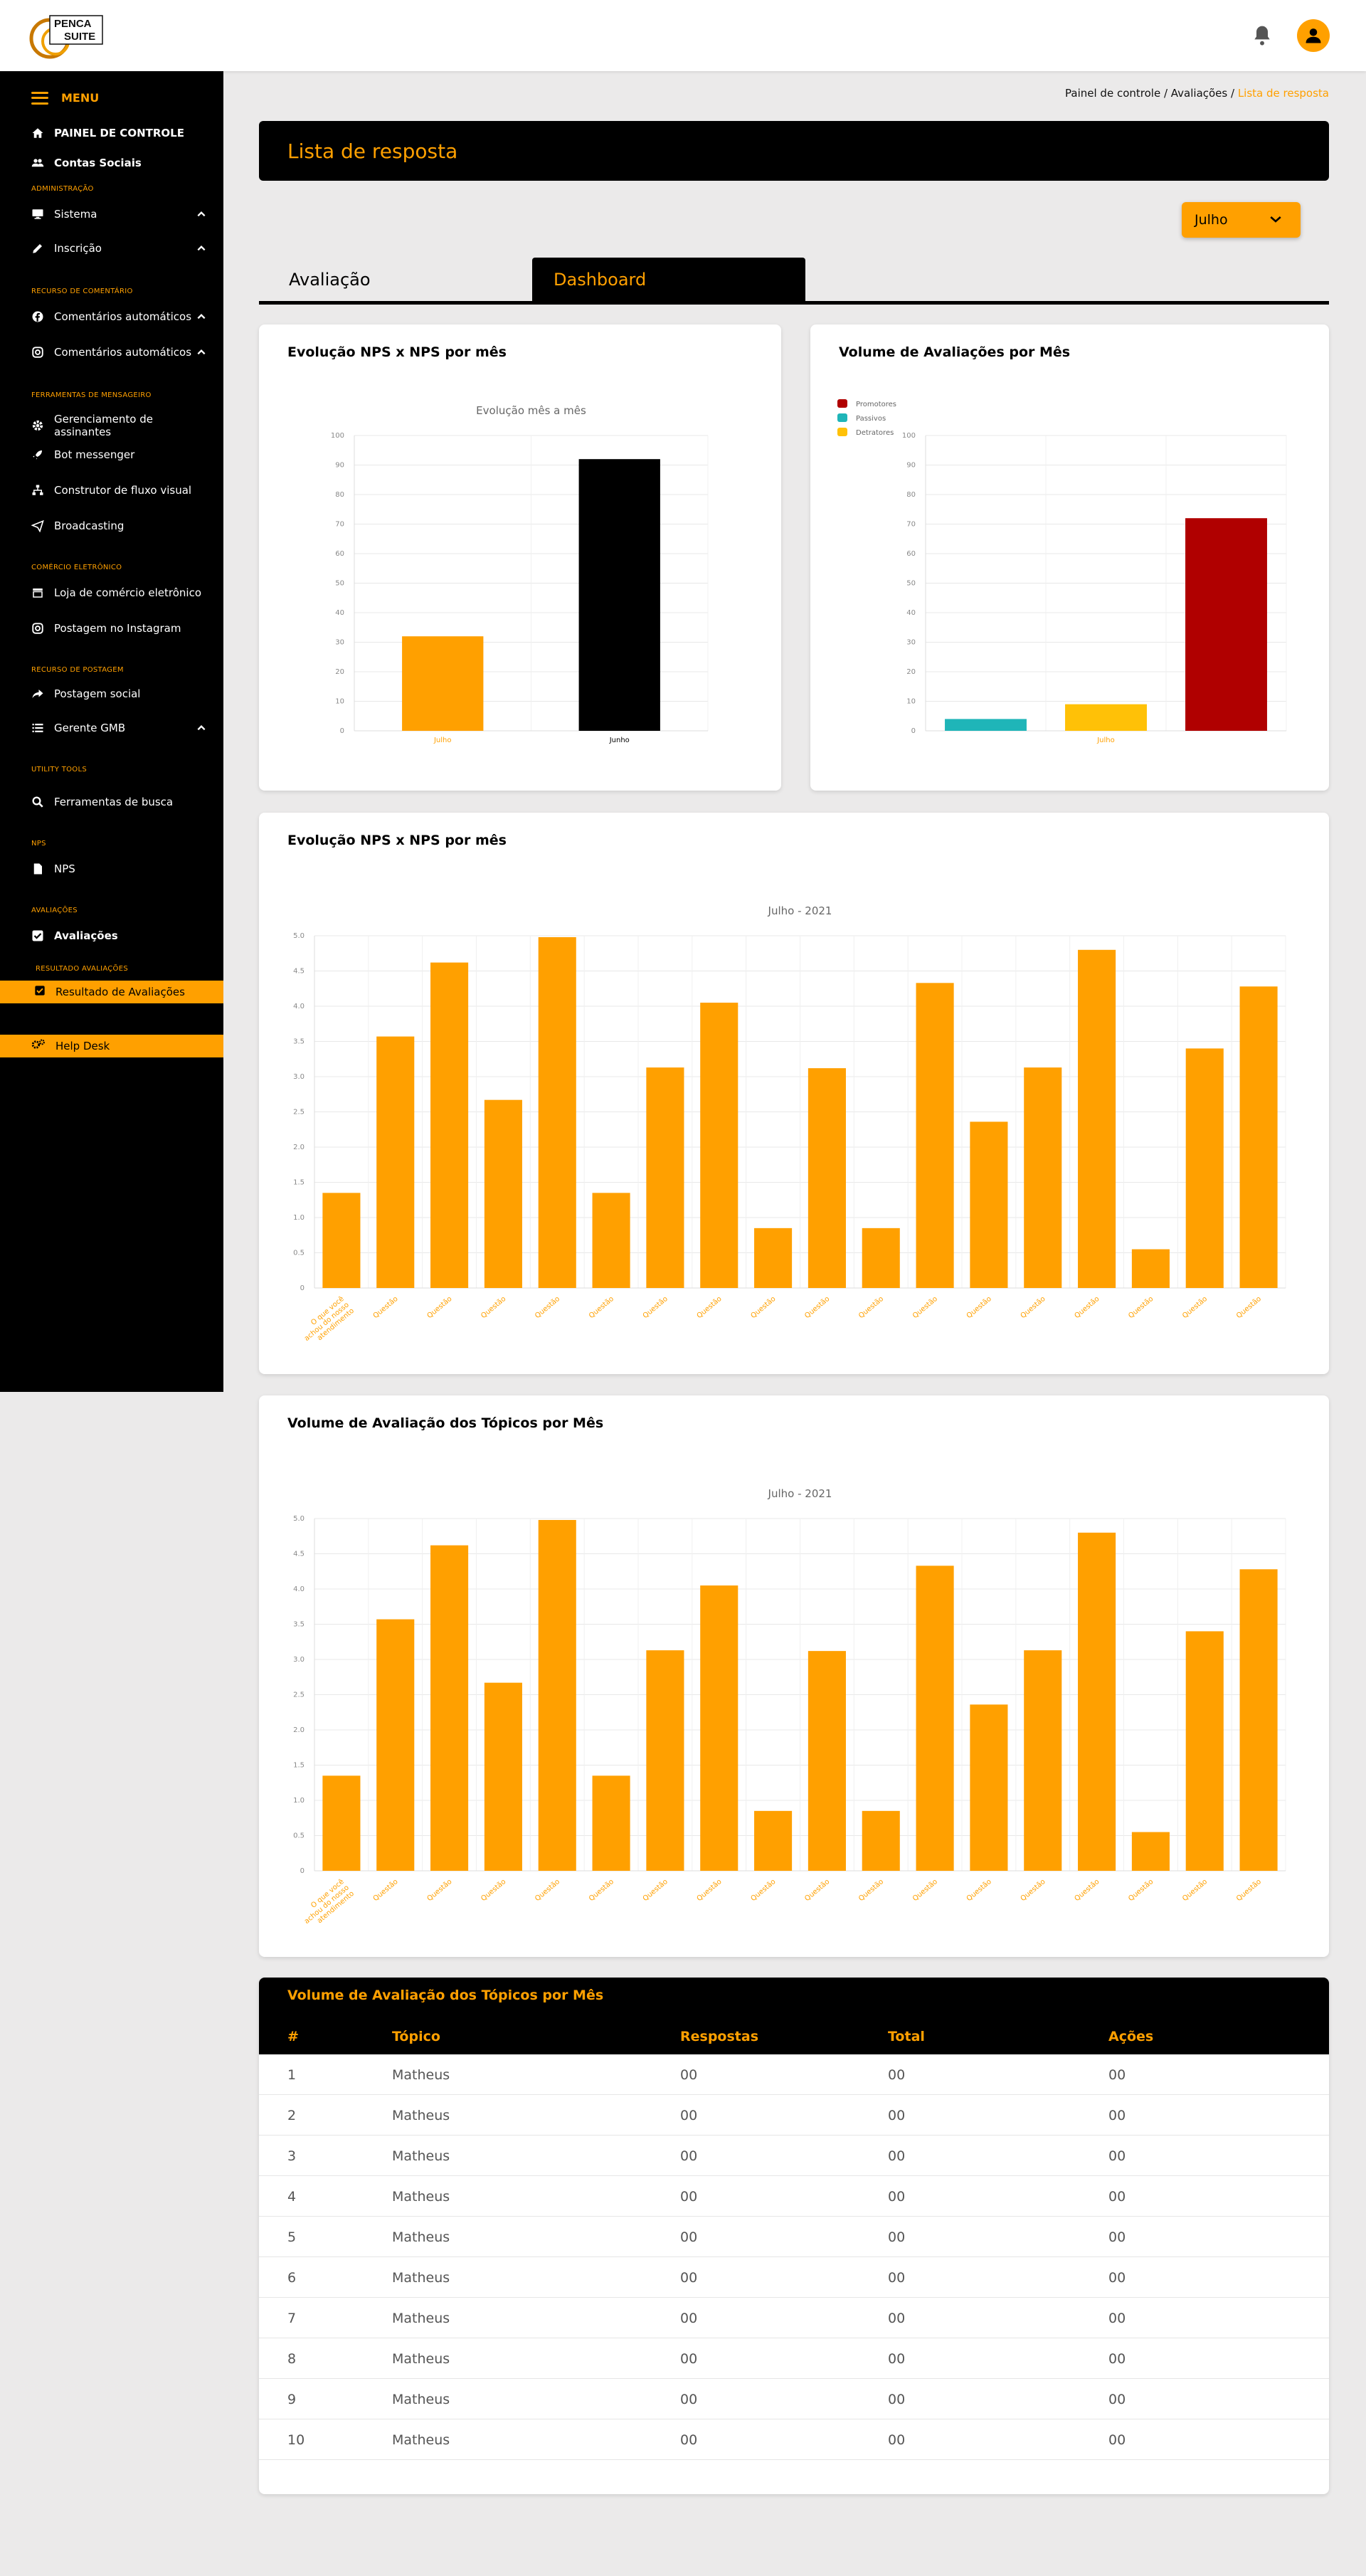  Describe the element at coordinates (118, 490) in the screenshot. I see `sidebar-item-fluxo: Construtor de fluxo visual` at that location.